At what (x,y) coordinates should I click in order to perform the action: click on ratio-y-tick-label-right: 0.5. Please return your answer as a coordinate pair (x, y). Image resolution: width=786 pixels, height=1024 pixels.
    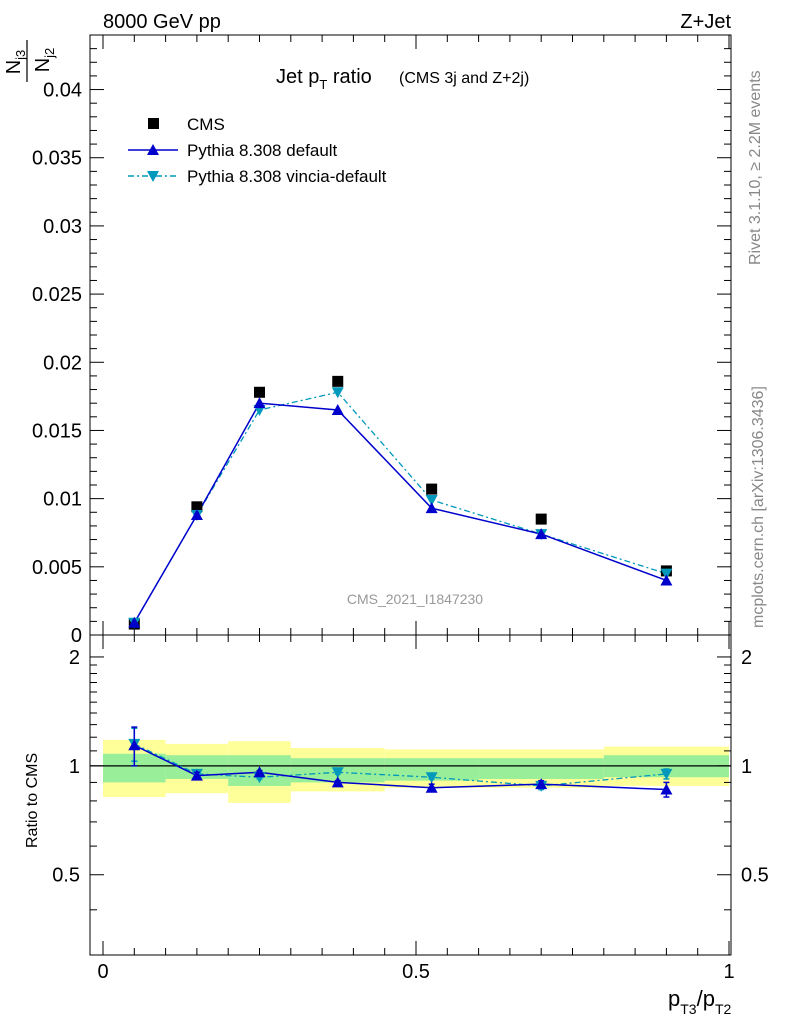
    Looking at the image, I should click on (755, 876).